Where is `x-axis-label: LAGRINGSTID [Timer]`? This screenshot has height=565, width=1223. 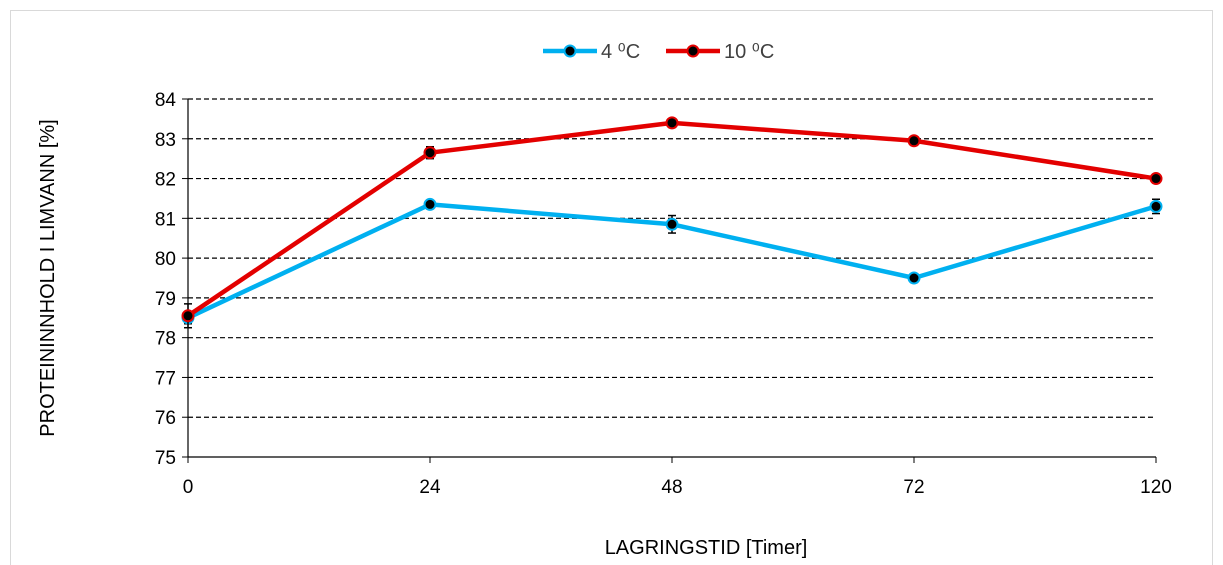 x-axis-label: LAGRINGSTID [Timer] is located at coordinates (706, 548).